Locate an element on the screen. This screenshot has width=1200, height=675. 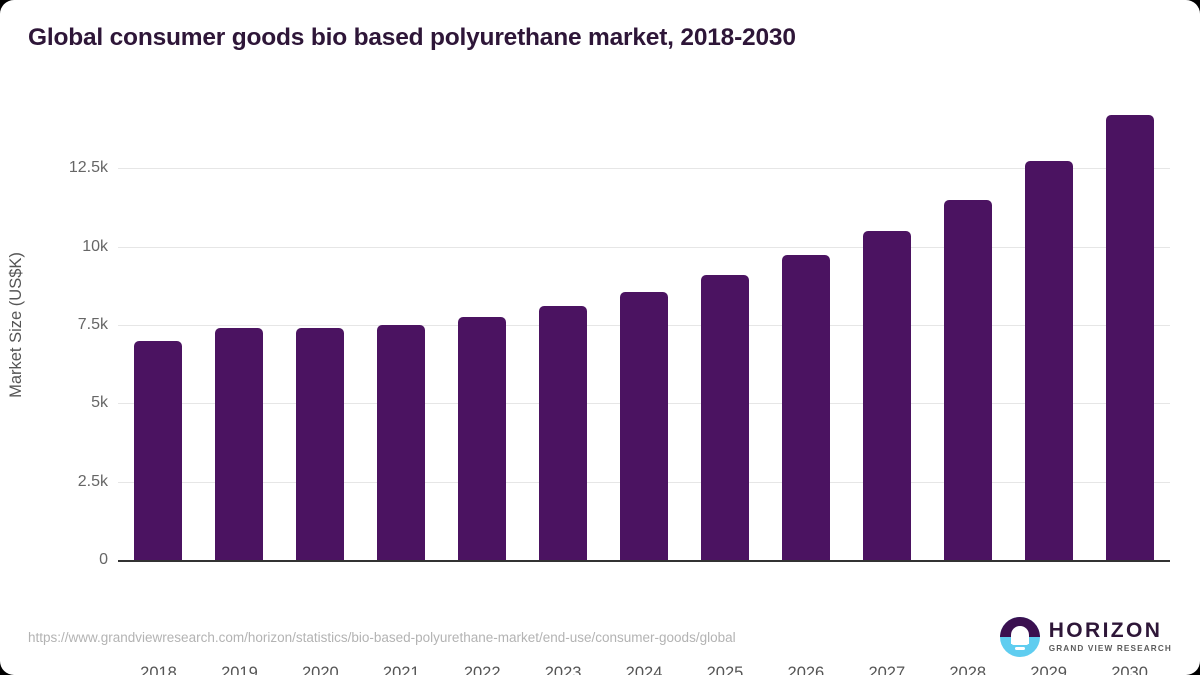
x-tick-label-2019: 2019 is located at coordinates (239, 669).